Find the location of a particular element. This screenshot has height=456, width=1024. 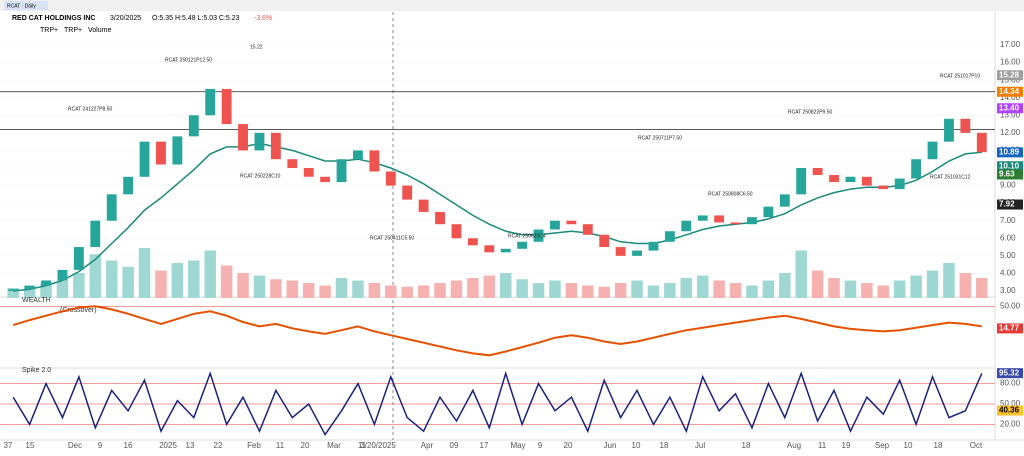

x-tick-label: Sep is located at coordinates (882, 445).